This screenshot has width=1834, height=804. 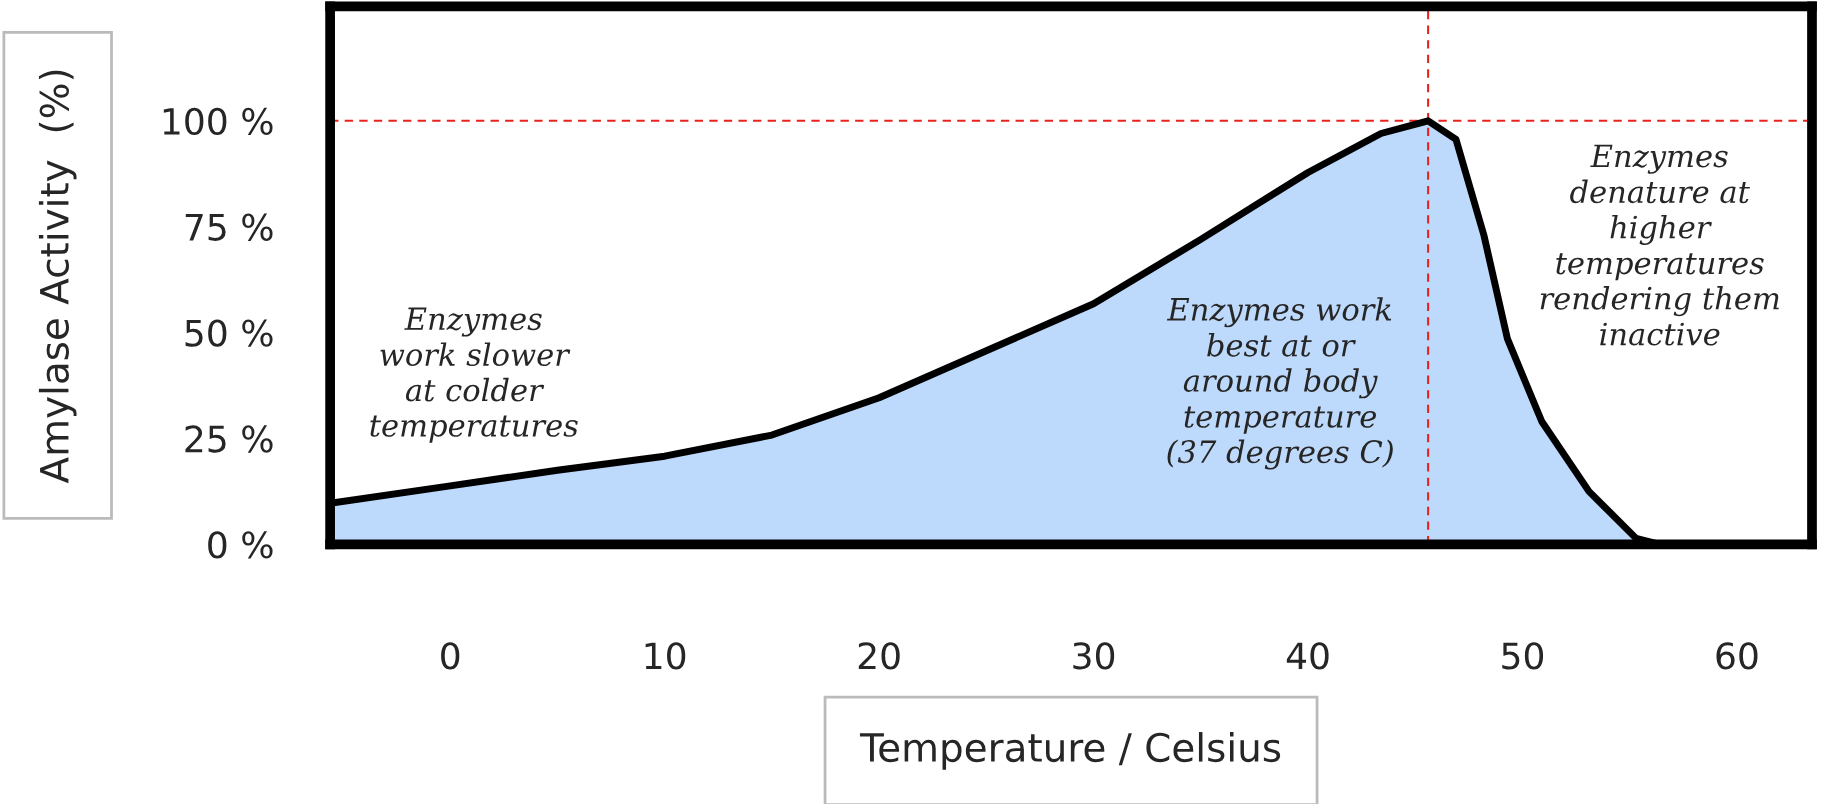 What do you see at coordinates (665, 656) in the screenshot?
I see `x-tick-label: 10` at bounding box center [665, 656].